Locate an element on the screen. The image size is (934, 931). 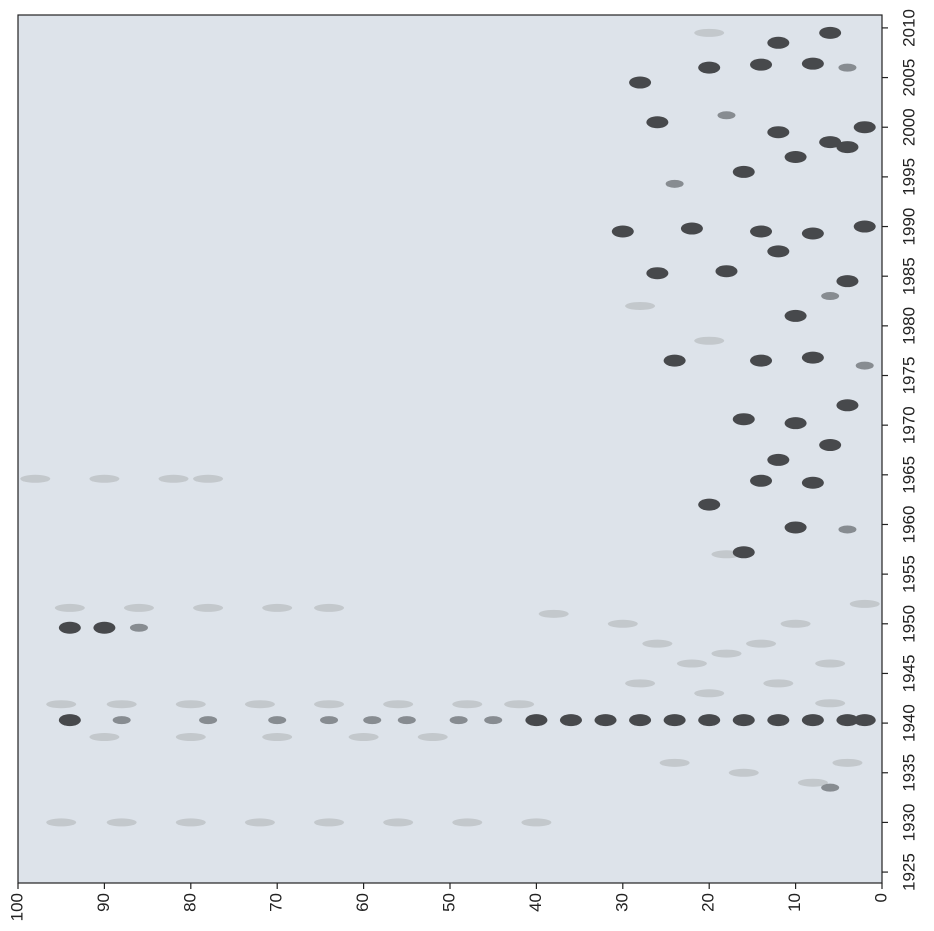
y-tick-label: 1960 is located at coordinates (908, 525).